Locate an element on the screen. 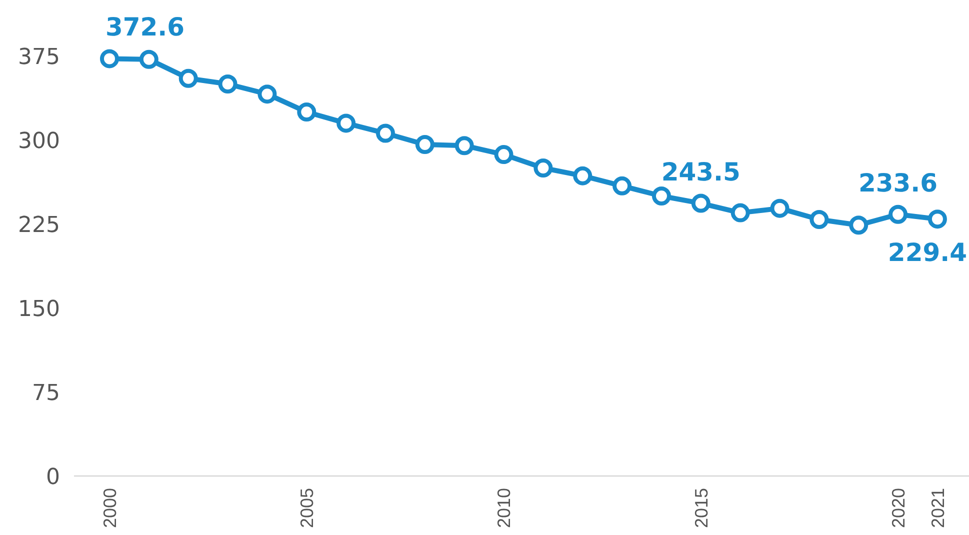 This screenshot has height=535, width=969. x-tick-label: 2021 is located at coordinates (938, 508).